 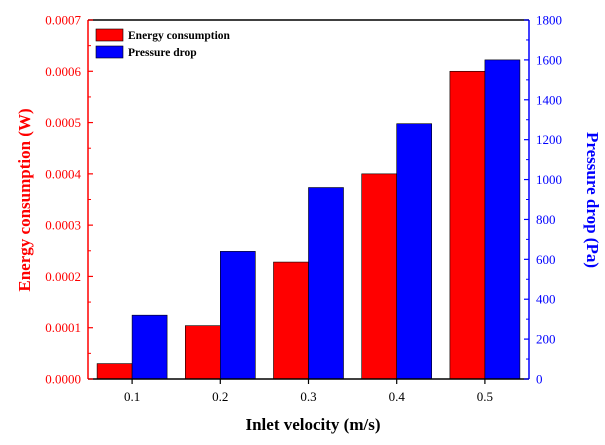 I want to click on x-tick-label: 0.2, so click(x=220, y=396).